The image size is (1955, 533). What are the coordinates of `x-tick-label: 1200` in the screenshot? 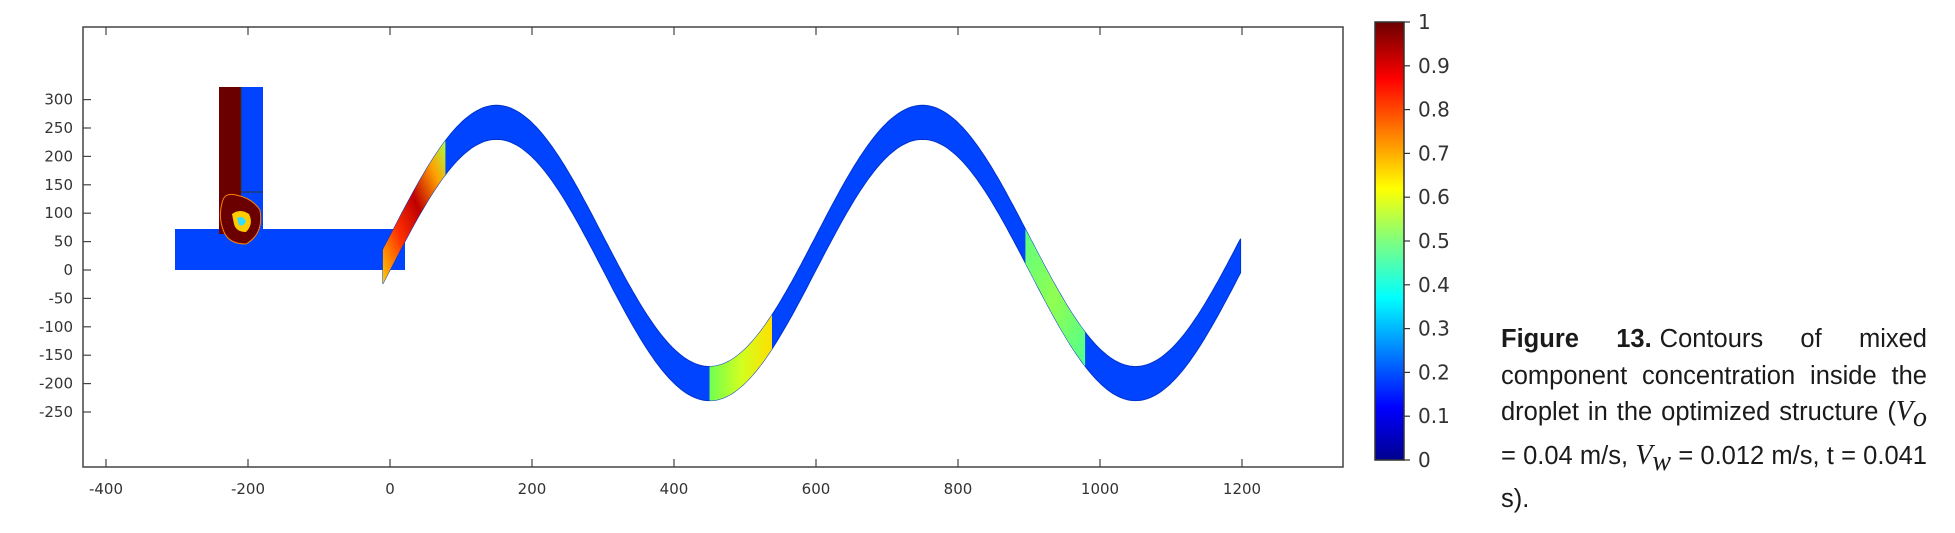 It's located at (1242, 489).